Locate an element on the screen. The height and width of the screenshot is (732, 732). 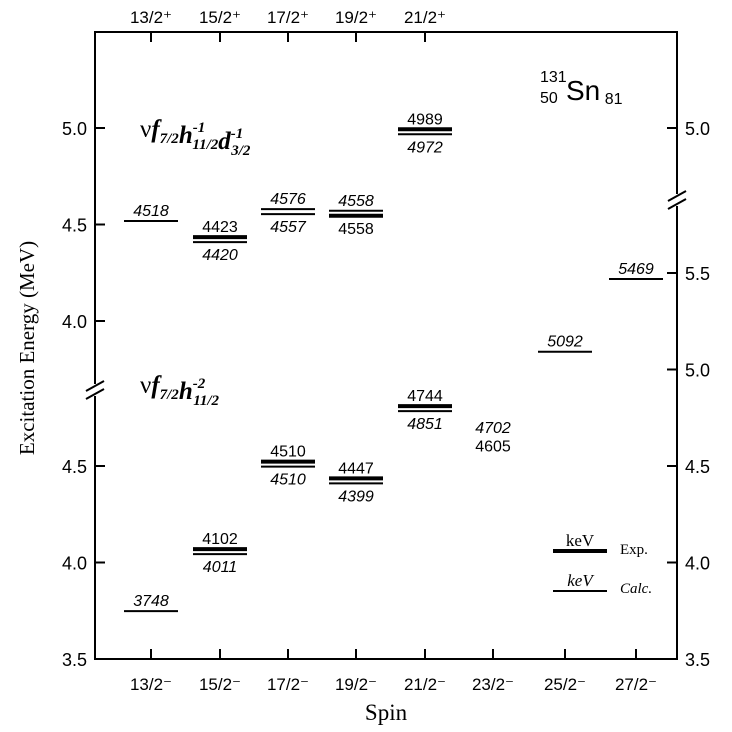
level-negative-19-2-exp-label: 4447 is located at coordinates (356, 468).